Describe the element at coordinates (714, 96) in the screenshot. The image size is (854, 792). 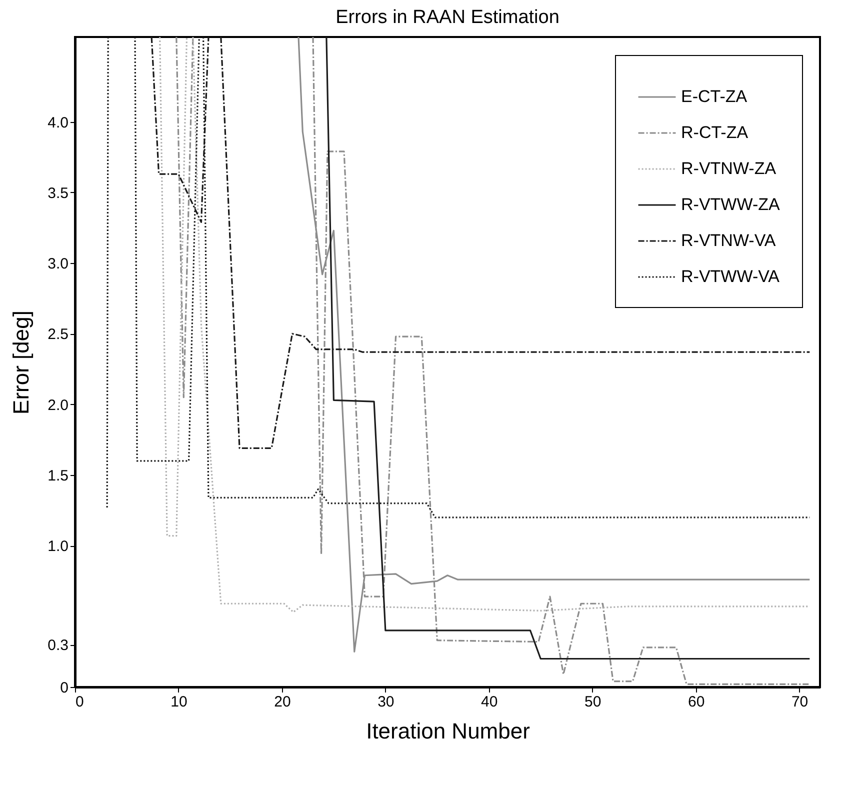
I see `legend-label: E-CT-ZA` at that location.